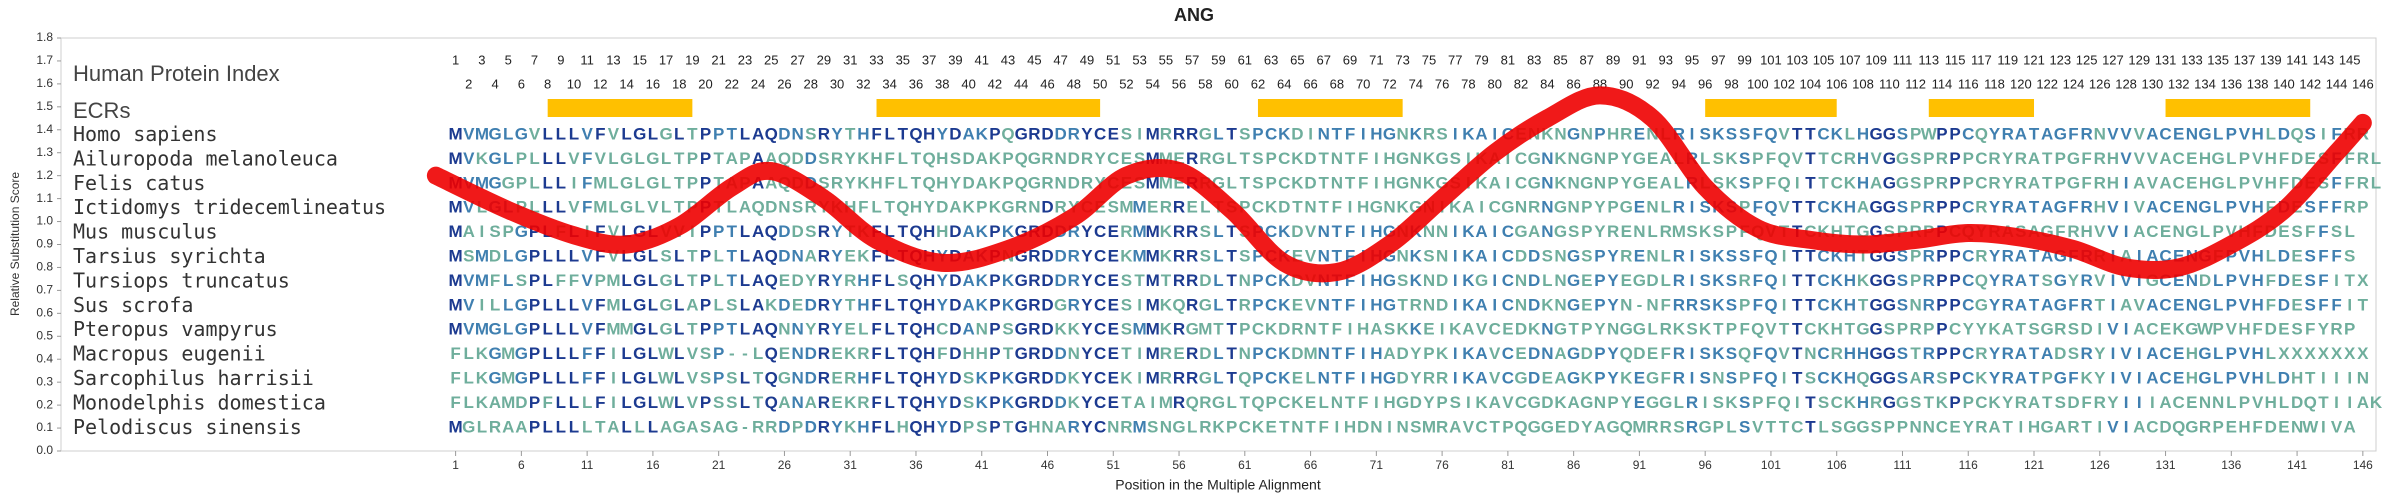 Image resolution: width=2388 pixels, height=500 pixels. I want to click on y-tick-label: 1.0, so click(44, 221).